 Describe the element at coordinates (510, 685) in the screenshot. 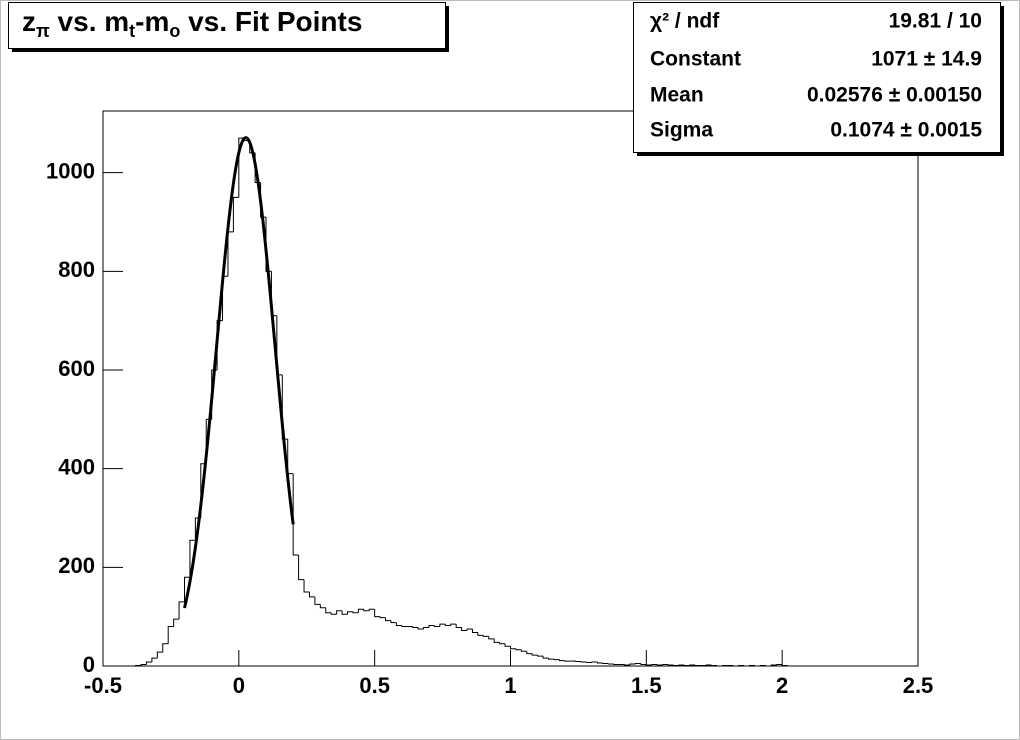

I see `x-tick-label: 1` at that location.